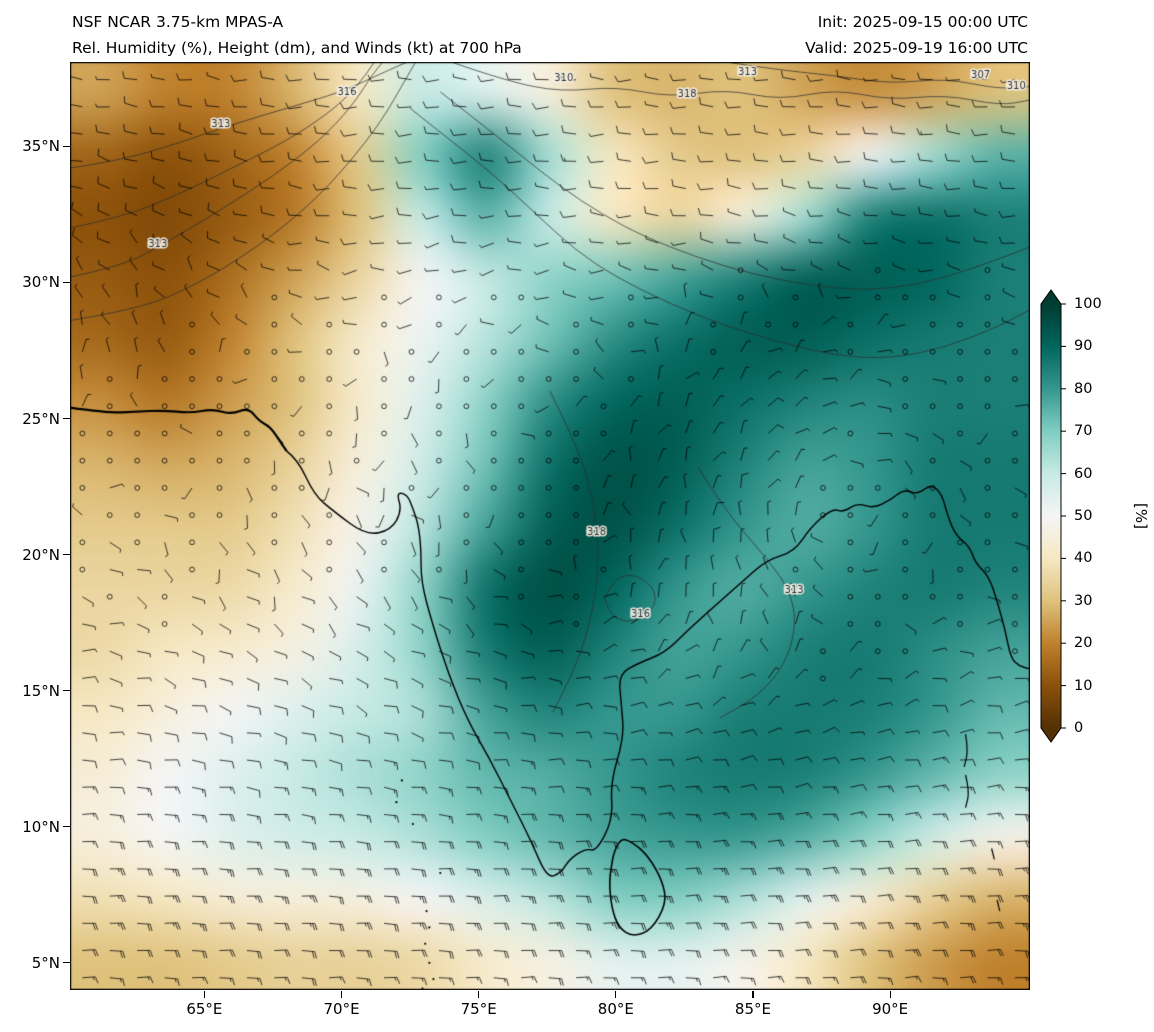  Describe the element at coordinates (41, 826) in the screenshot. I see `lat-tick-label: 10°N` at that location.